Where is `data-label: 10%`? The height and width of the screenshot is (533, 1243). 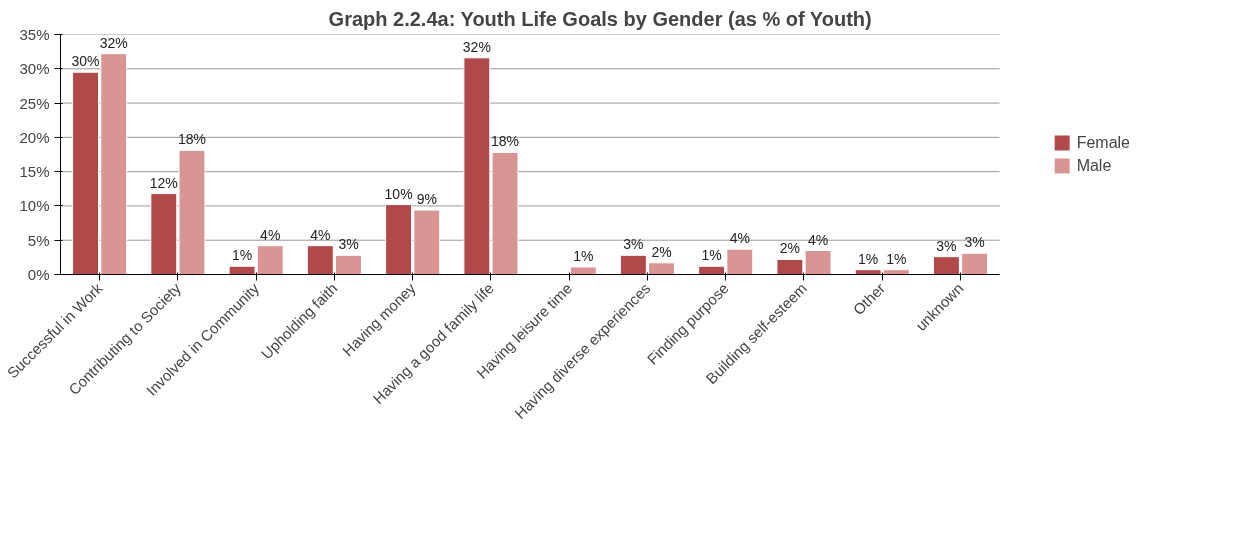 data-label: 10% is located at coordinates (398, 193).